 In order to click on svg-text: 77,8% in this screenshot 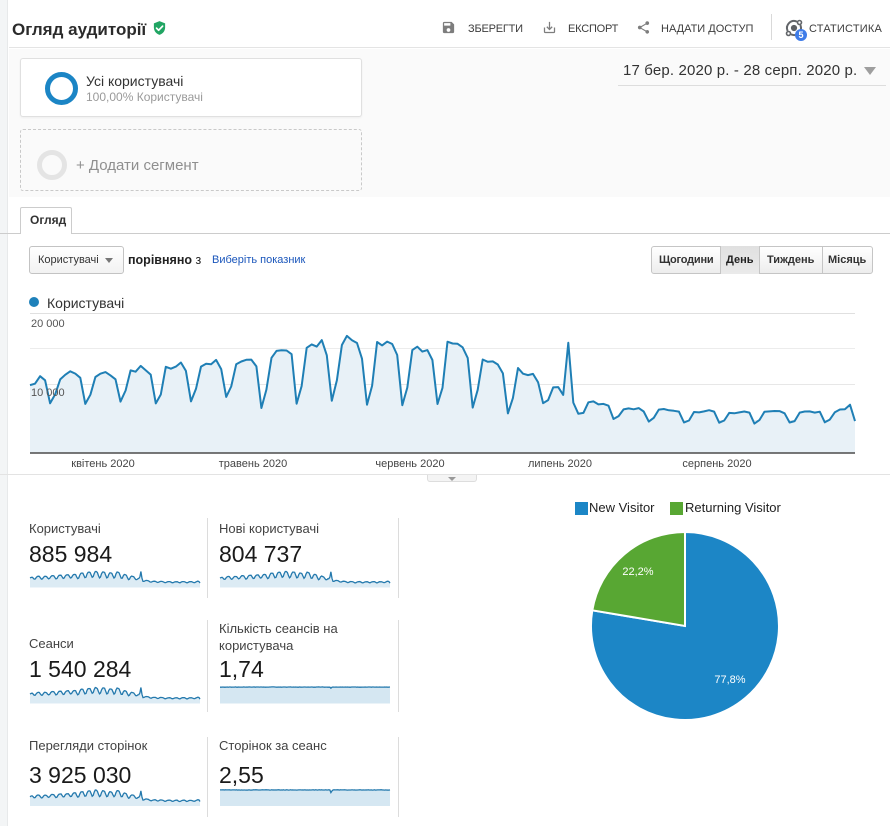, I will do `click(729, 680)`.